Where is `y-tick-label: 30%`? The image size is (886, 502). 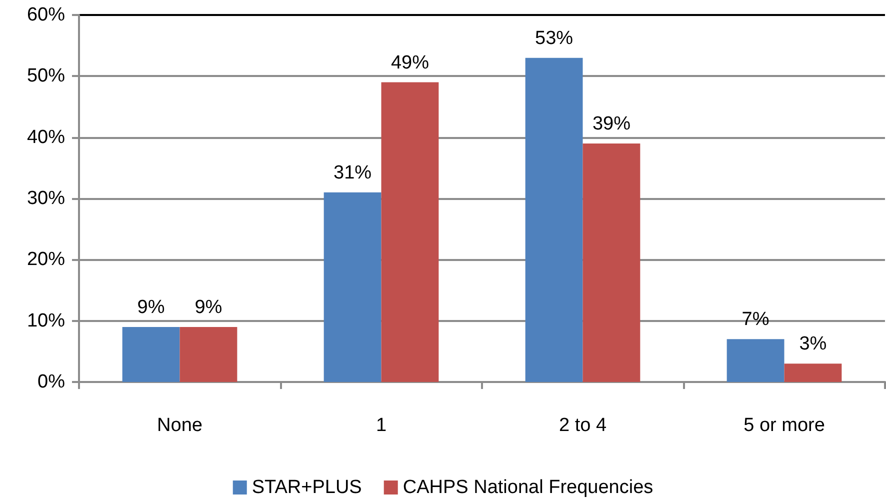 y-tick-label: 30% is located at coordinates (46, 198).